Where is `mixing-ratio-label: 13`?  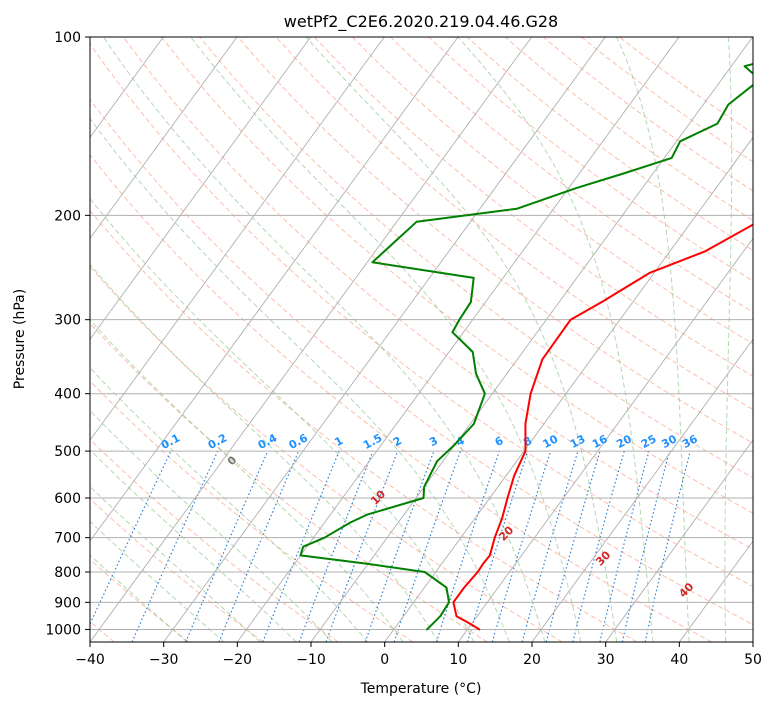 mixing-ratio-label: 13 is located at coordinates (578, 441).